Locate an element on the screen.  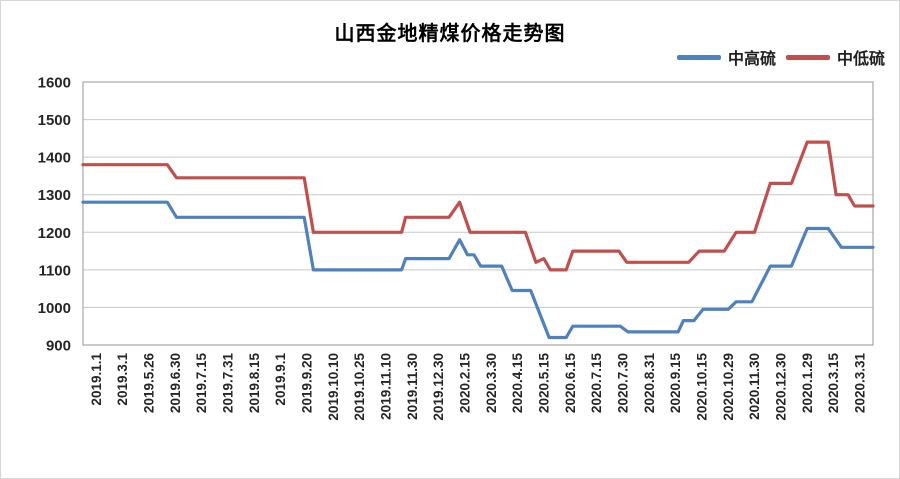
legend: 中高硫 中低硫 is located at coordinates (780, 57).